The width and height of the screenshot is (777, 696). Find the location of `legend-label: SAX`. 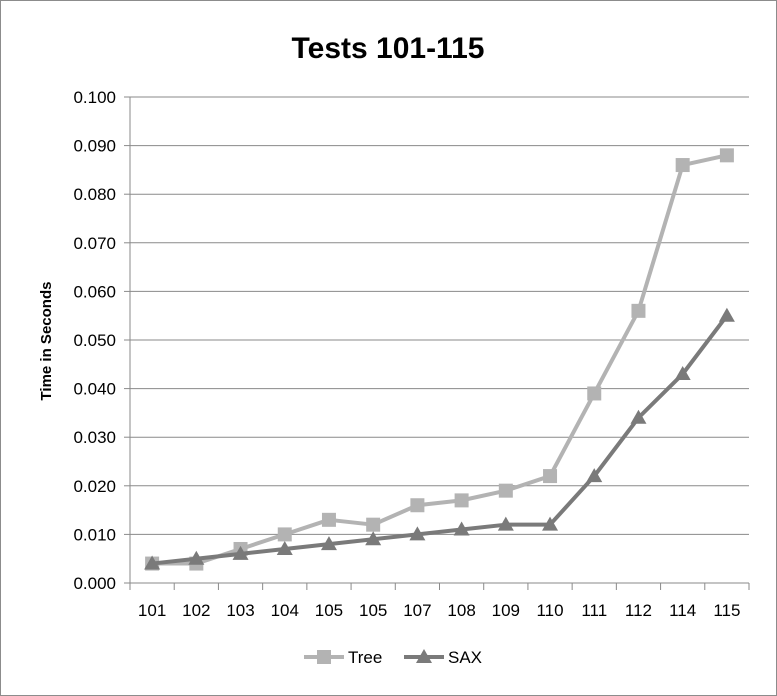

legend-label: SAX is located at coordinates (465, 657).